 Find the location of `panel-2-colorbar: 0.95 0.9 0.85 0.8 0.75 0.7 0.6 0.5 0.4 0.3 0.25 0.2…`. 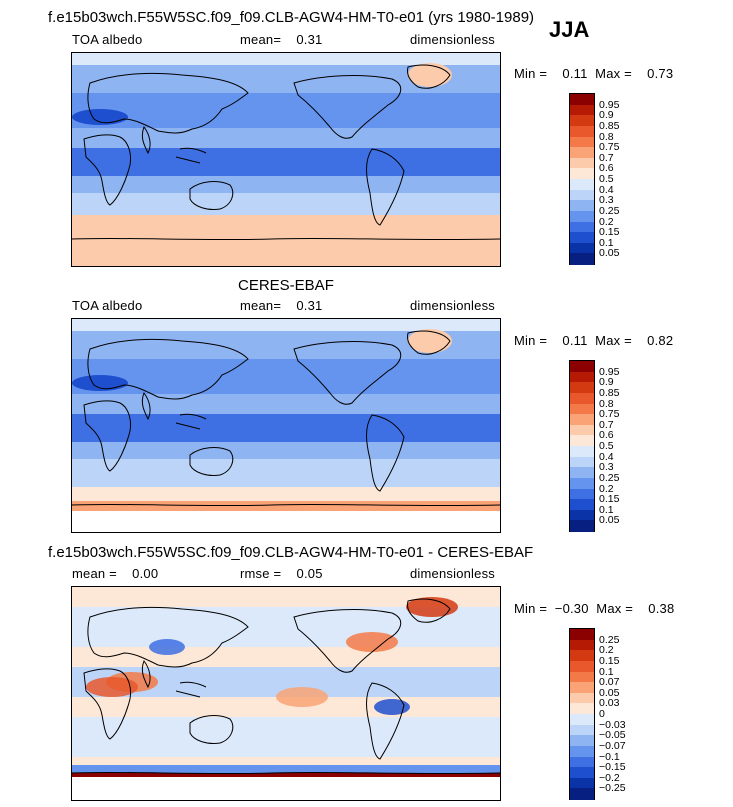

panel-2-colorbar: 0.95 0.9 0.85 0.8 0.75 0.7 0.6 0.5 0.4 0.3 0.25 0.2… is located at coordinates (594, 446).